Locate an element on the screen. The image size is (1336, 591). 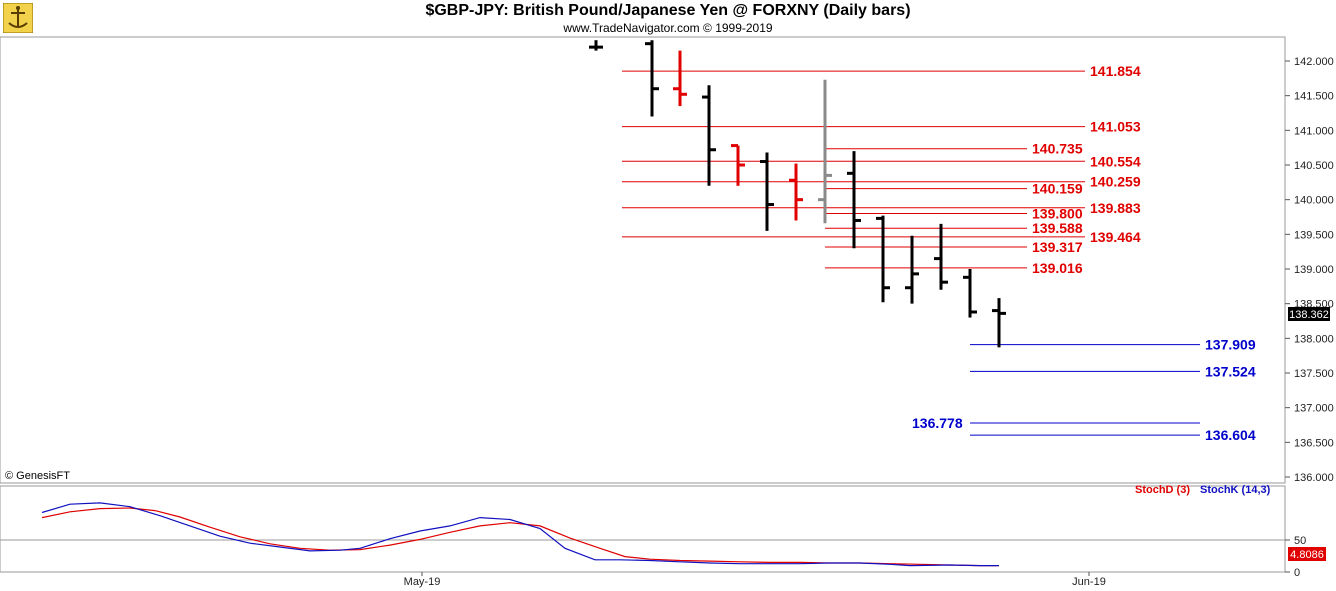
resistance-label: 139.883 is located at coordinates (1115, 208).